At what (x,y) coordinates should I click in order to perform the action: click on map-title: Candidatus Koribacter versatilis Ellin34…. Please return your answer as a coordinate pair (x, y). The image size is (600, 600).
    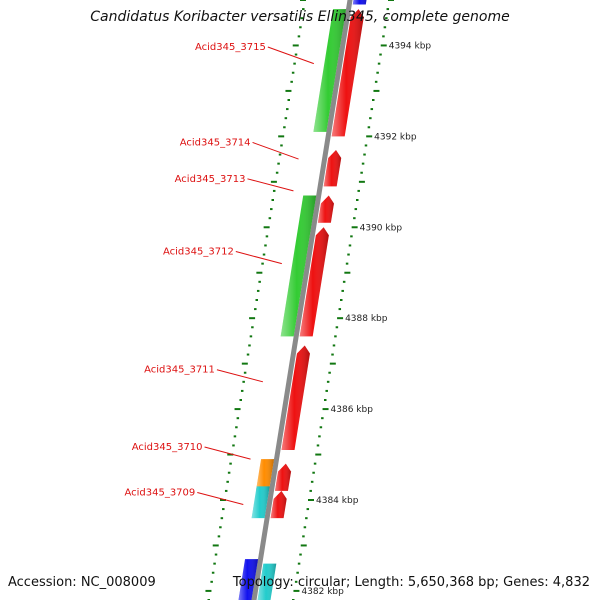
    Looking at the image, I should click on (300, 17).